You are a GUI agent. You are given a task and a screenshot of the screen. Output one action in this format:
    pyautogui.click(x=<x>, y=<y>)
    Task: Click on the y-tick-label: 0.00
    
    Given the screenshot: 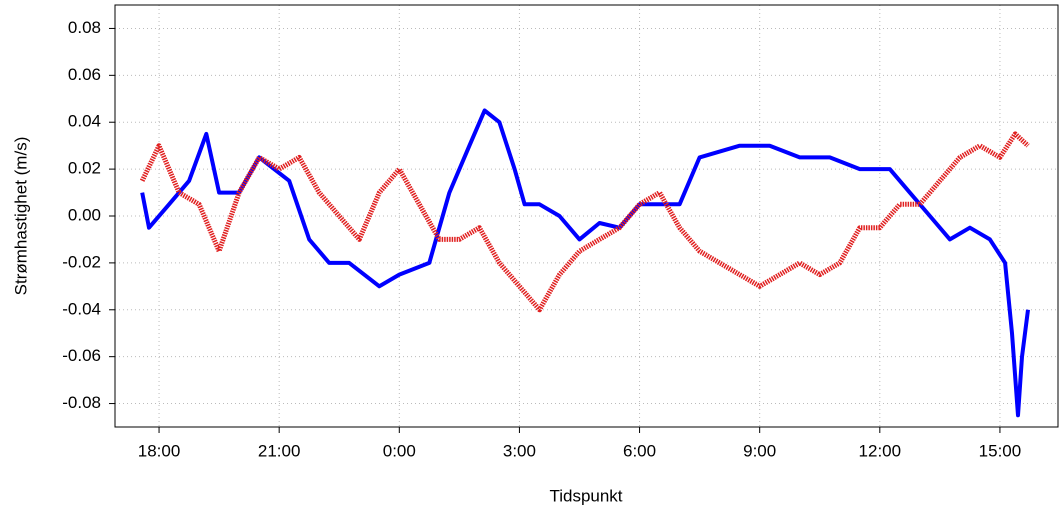 What is the action you would take?
    pyautogui.click(x=84, y=214)
    